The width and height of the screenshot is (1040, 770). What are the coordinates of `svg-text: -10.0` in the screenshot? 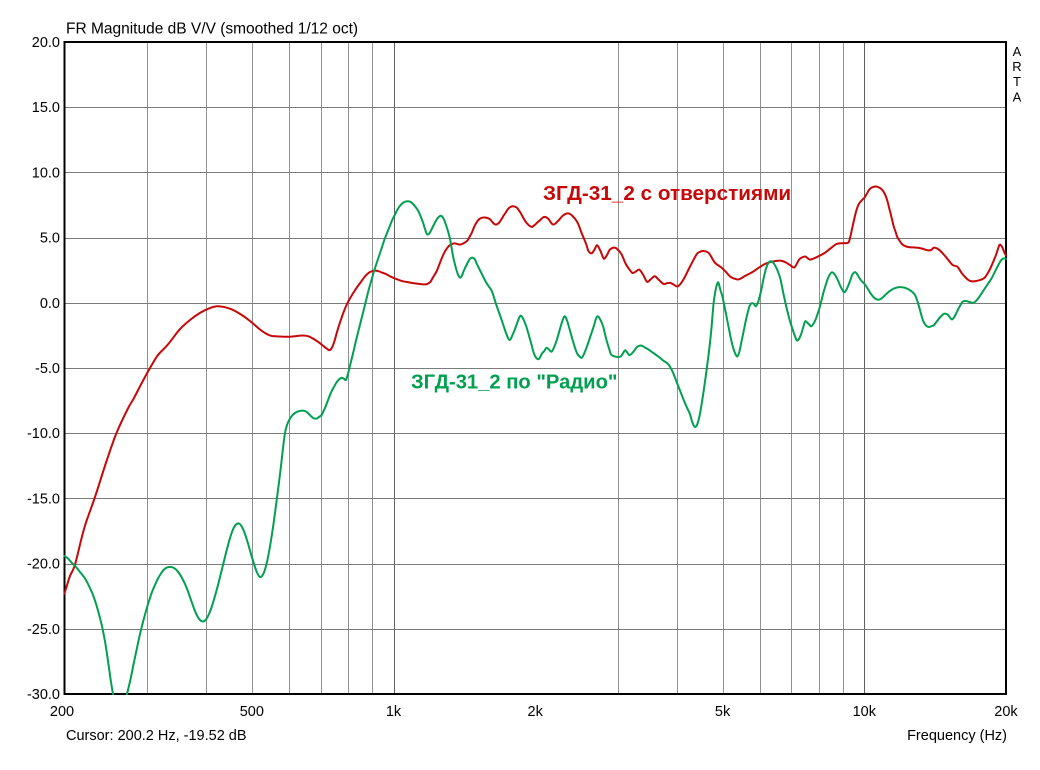 It's located at (43, 434).